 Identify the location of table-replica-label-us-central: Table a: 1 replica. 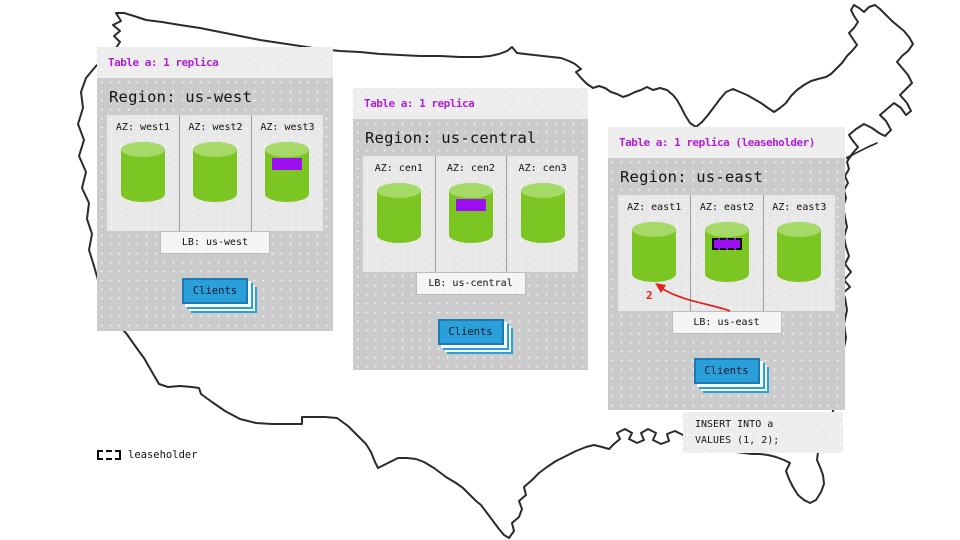
(470, 103).